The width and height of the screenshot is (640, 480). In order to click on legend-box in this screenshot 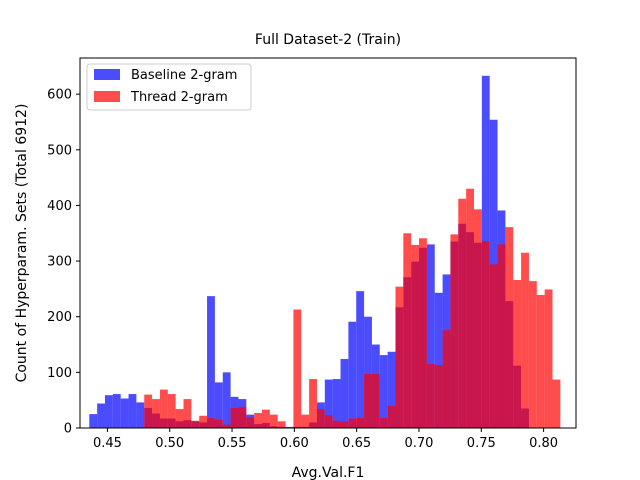, I will do `click(169, 87)`.